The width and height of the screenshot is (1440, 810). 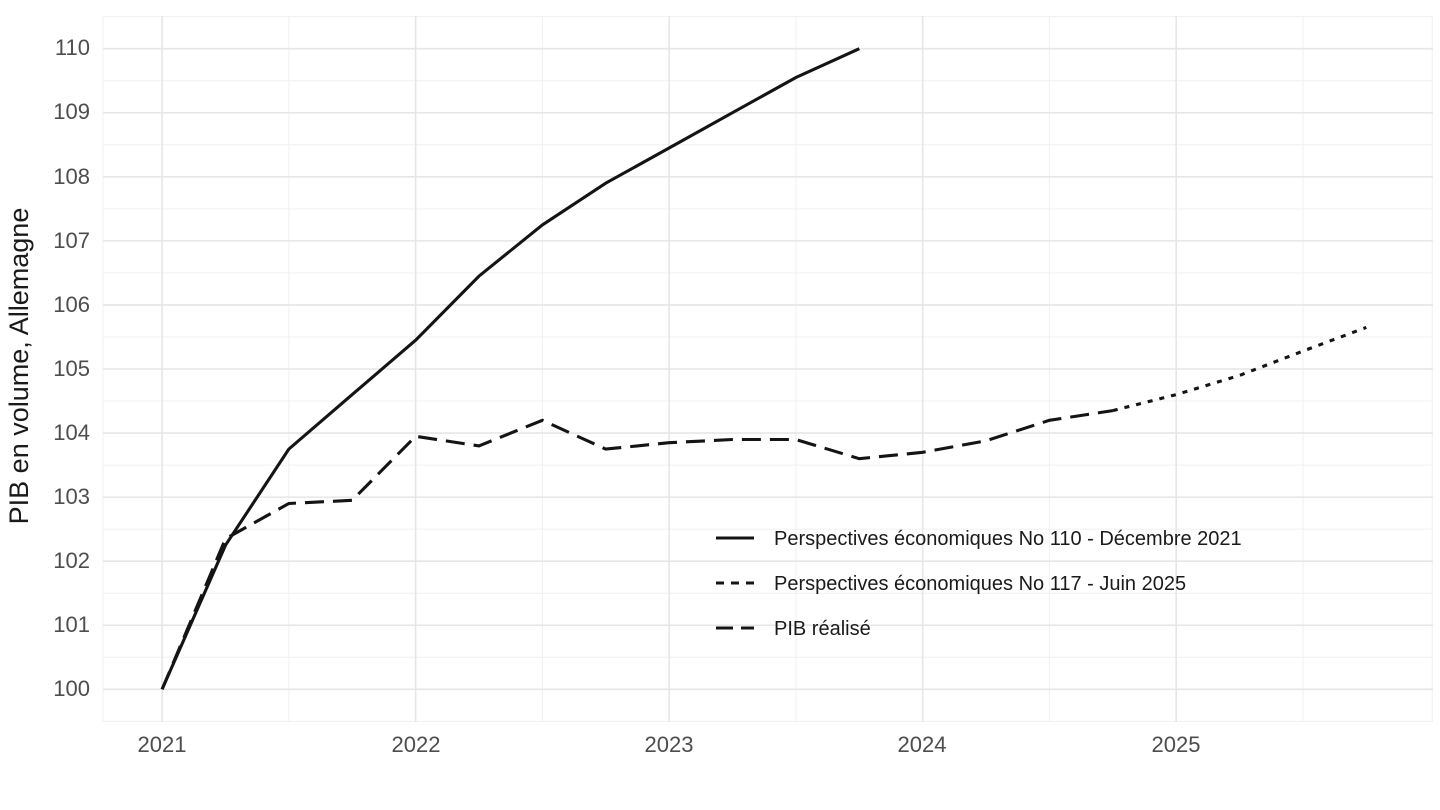 I want to click on x-axis-tick-labels: 2021 2022 2023 2024 2025, so click(x=669, y=744).